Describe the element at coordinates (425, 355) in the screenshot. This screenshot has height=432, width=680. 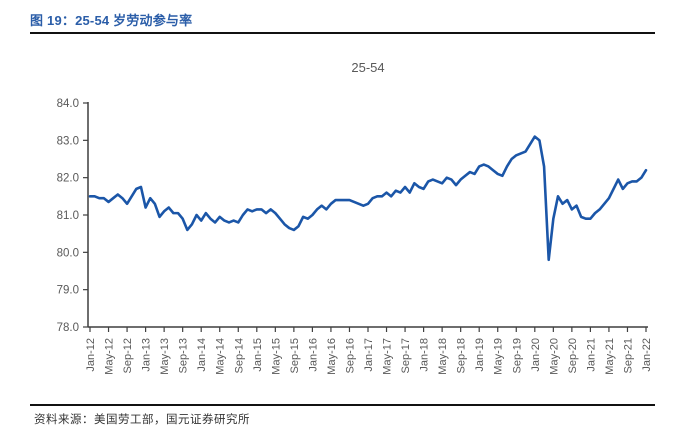
I see `x-tick-label: Jan-18` at that location.